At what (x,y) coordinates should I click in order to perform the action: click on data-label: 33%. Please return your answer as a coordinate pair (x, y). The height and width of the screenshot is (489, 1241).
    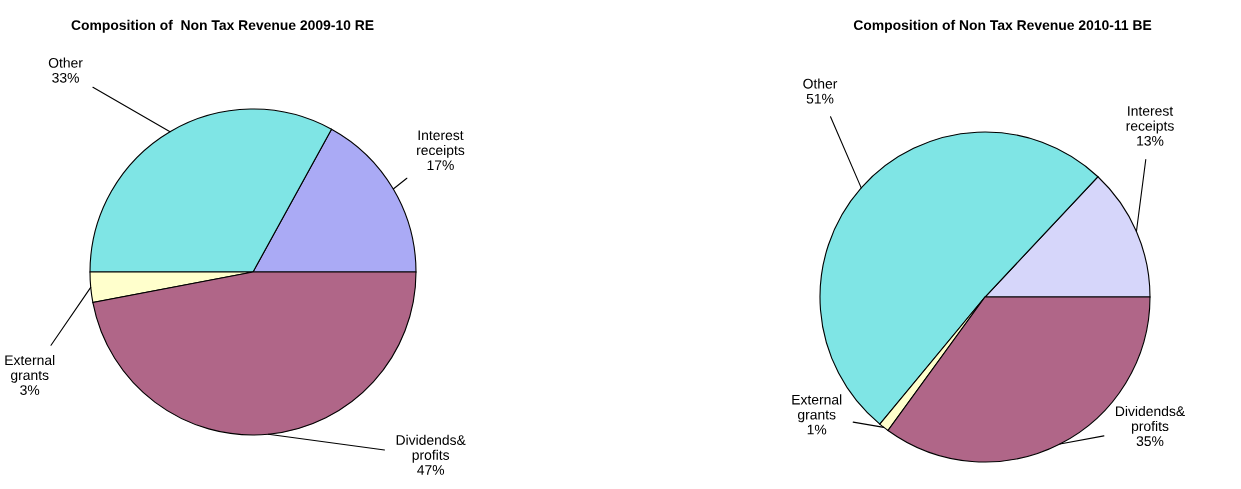
    Looking at the image, I should click on (65, 77).